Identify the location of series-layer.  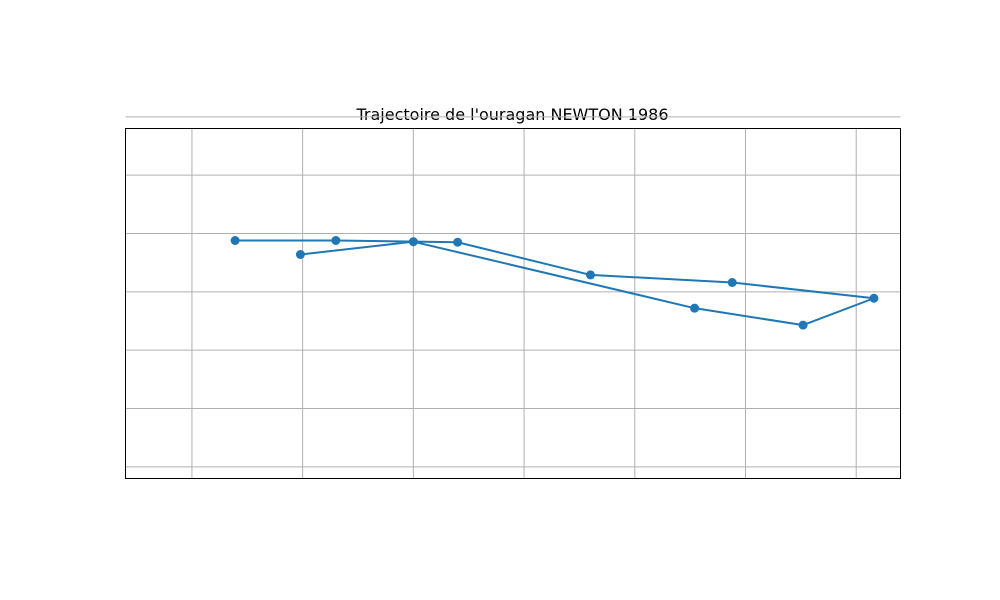
(554, 283).